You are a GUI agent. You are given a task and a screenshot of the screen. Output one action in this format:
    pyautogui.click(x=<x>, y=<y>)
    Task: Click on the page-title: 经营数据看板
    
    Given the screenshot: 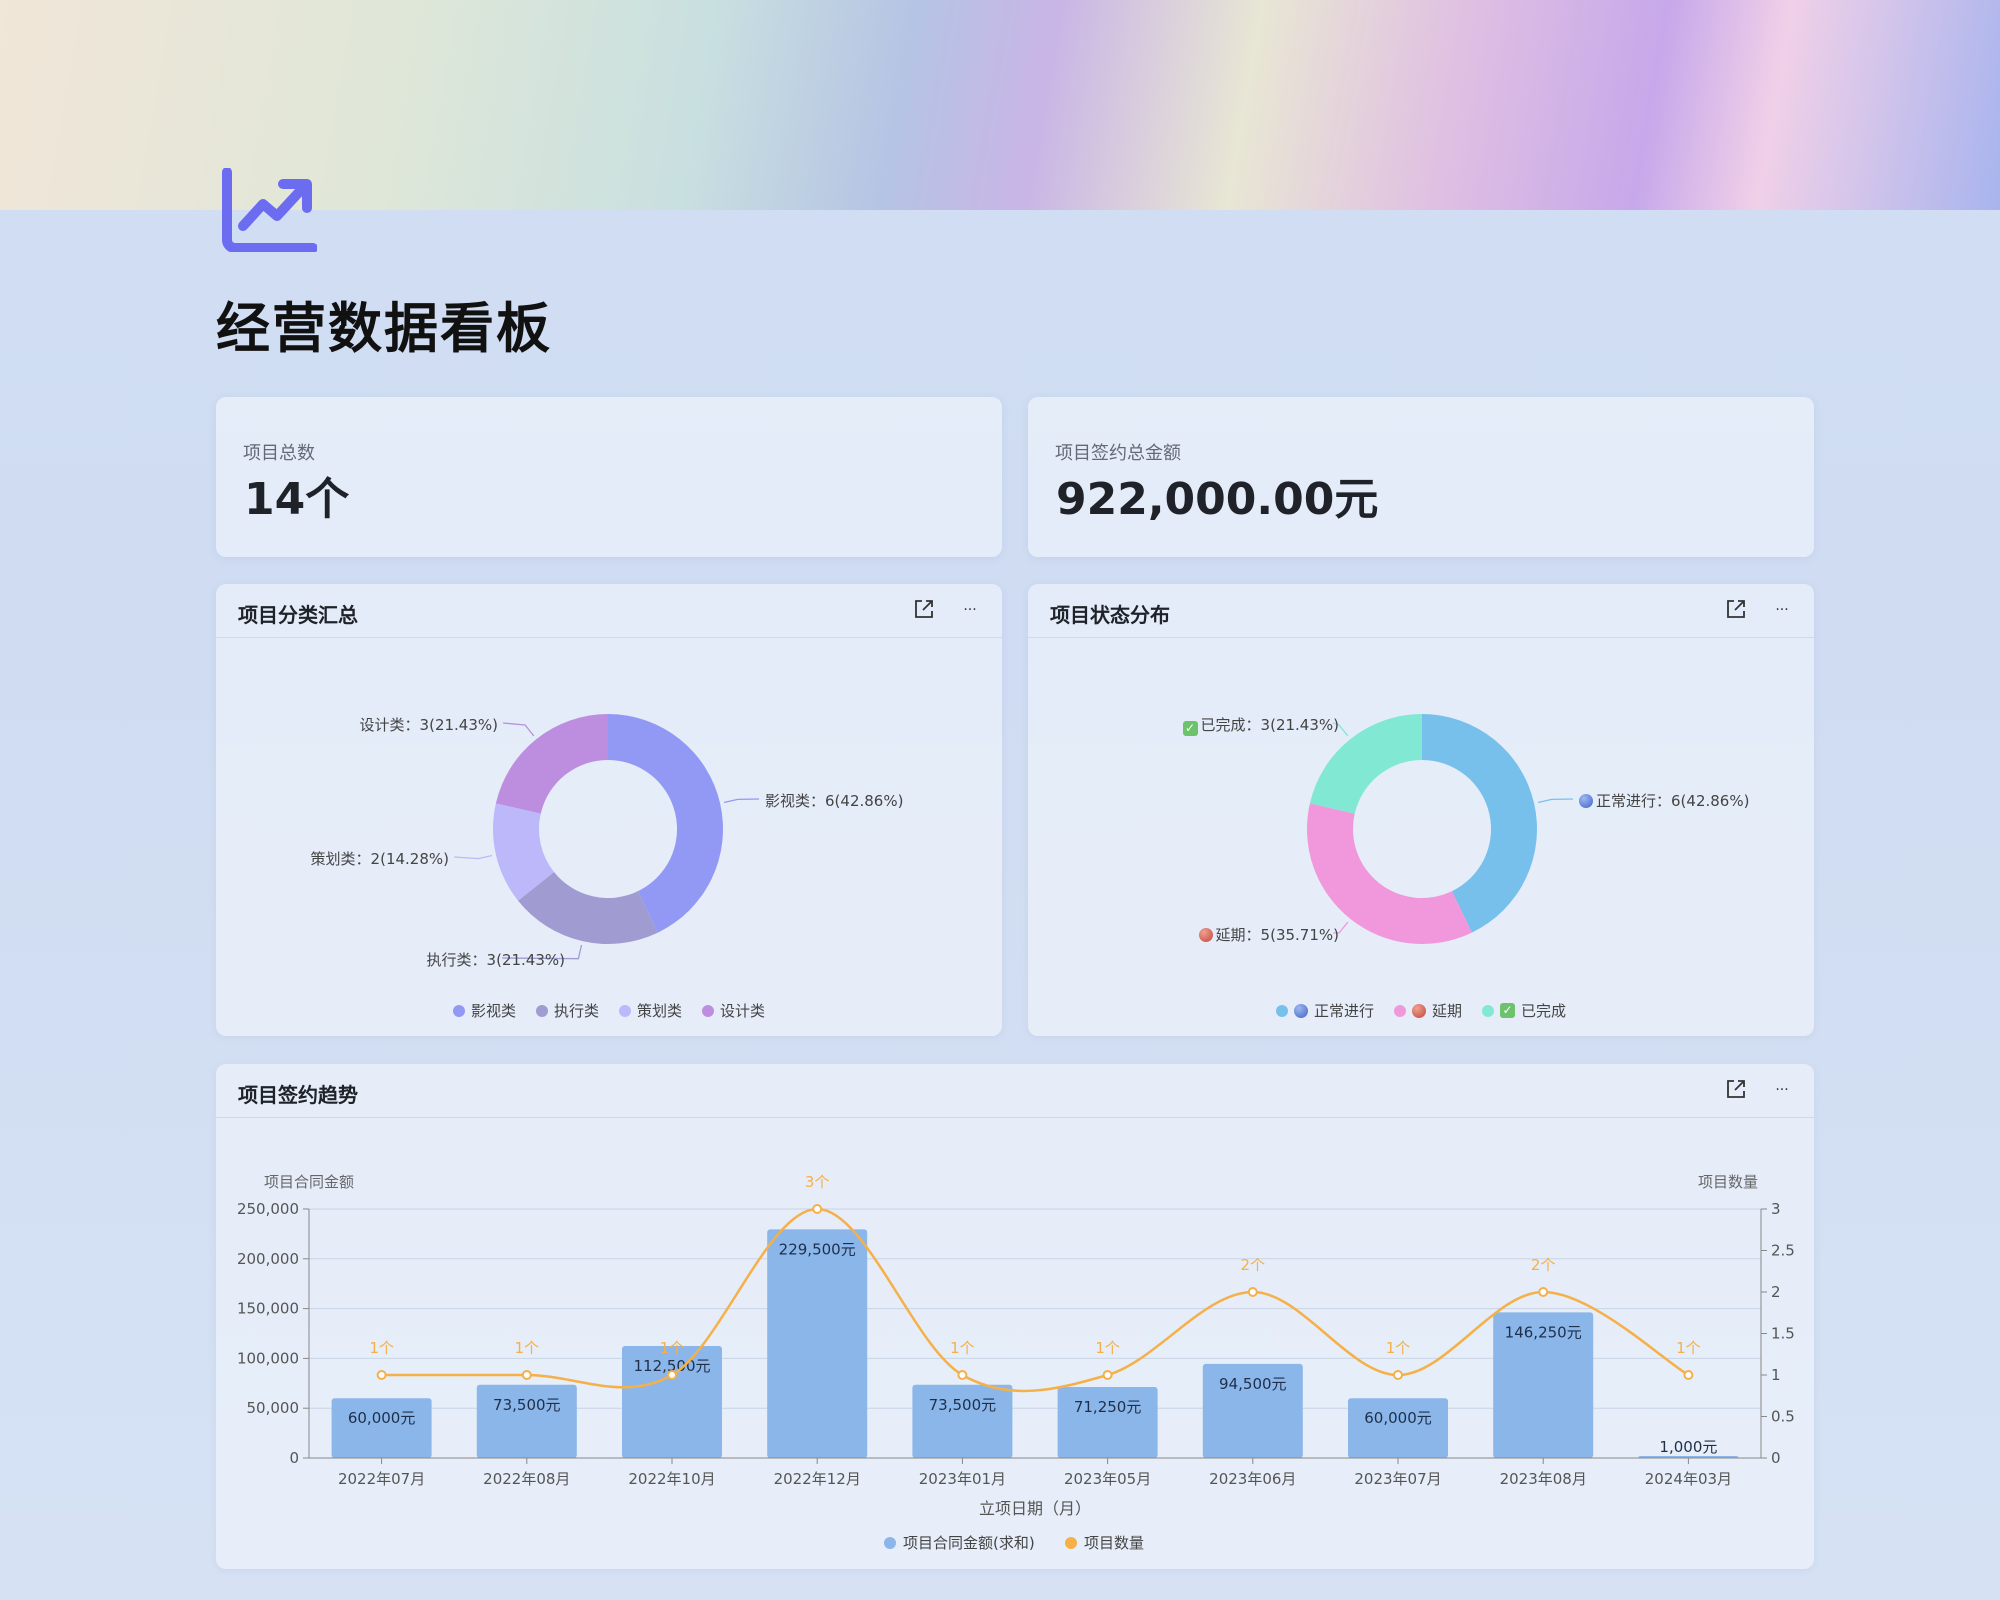 What is the action you would take?
    pyautogui.click(x=384, y=328)
    